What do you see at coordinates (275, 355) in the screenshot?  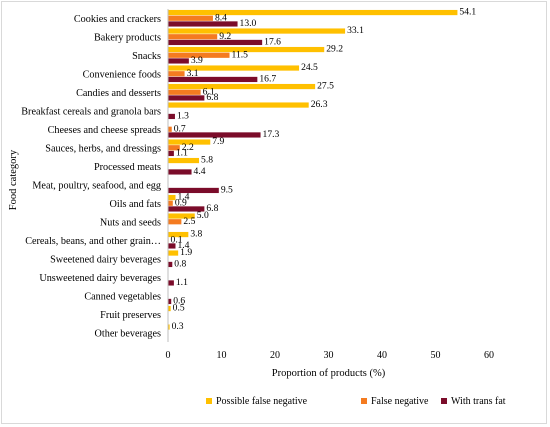 I see `x-tick-label: 20` at bounding box center [275, 355].